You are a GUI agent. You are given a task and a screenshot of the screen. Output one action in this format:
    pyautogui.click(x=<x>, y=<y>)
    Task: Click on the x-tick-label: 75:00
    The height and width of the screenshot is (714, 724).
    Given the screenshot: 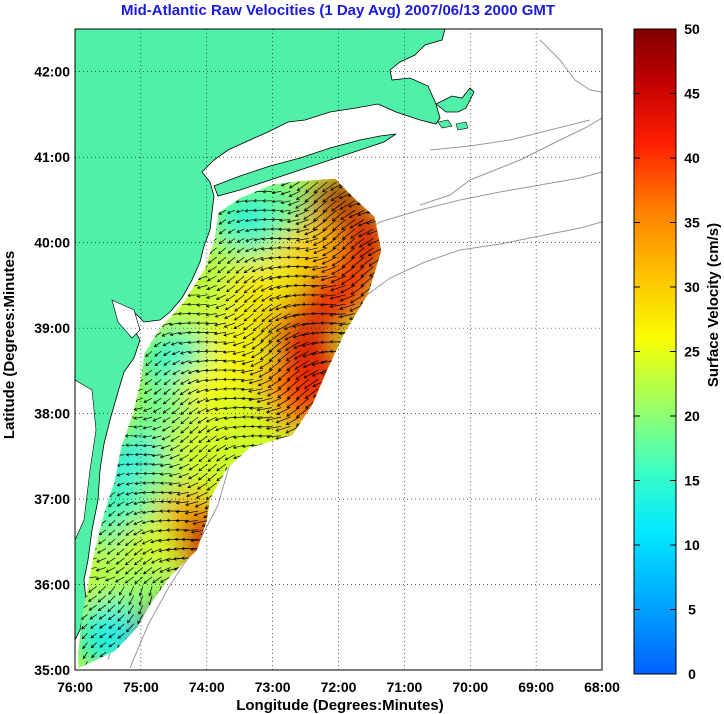 What is the action you would take?
    pyautogui.click(x=141, y=687)
    